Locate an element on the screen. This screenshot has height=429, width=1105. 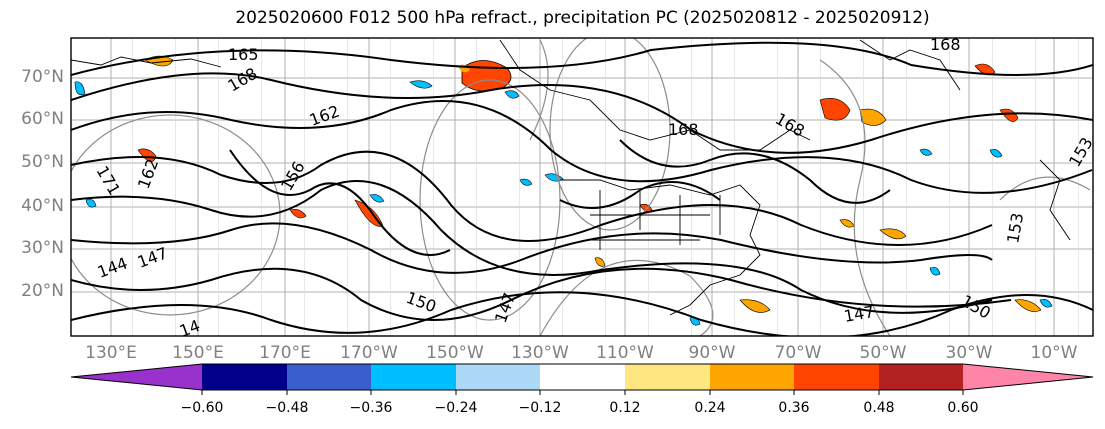
latitude-label: 30°N is located at coordinates (42, 248).